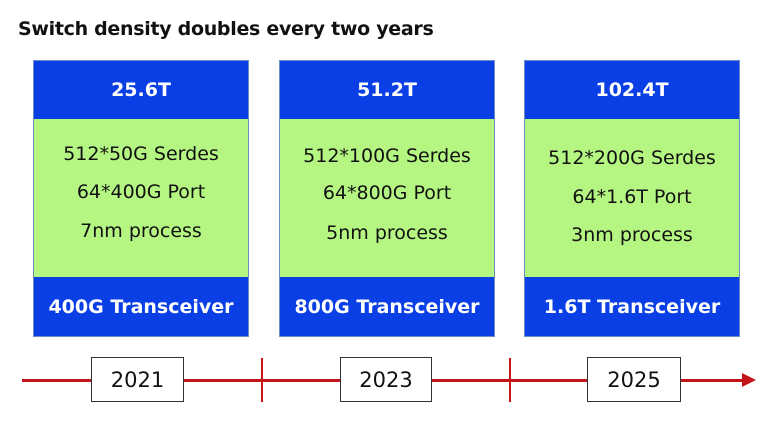  I want to click on spec-panel: 512*200G Serdes 64*1.6T Port 3nm process, so click(632, 199).